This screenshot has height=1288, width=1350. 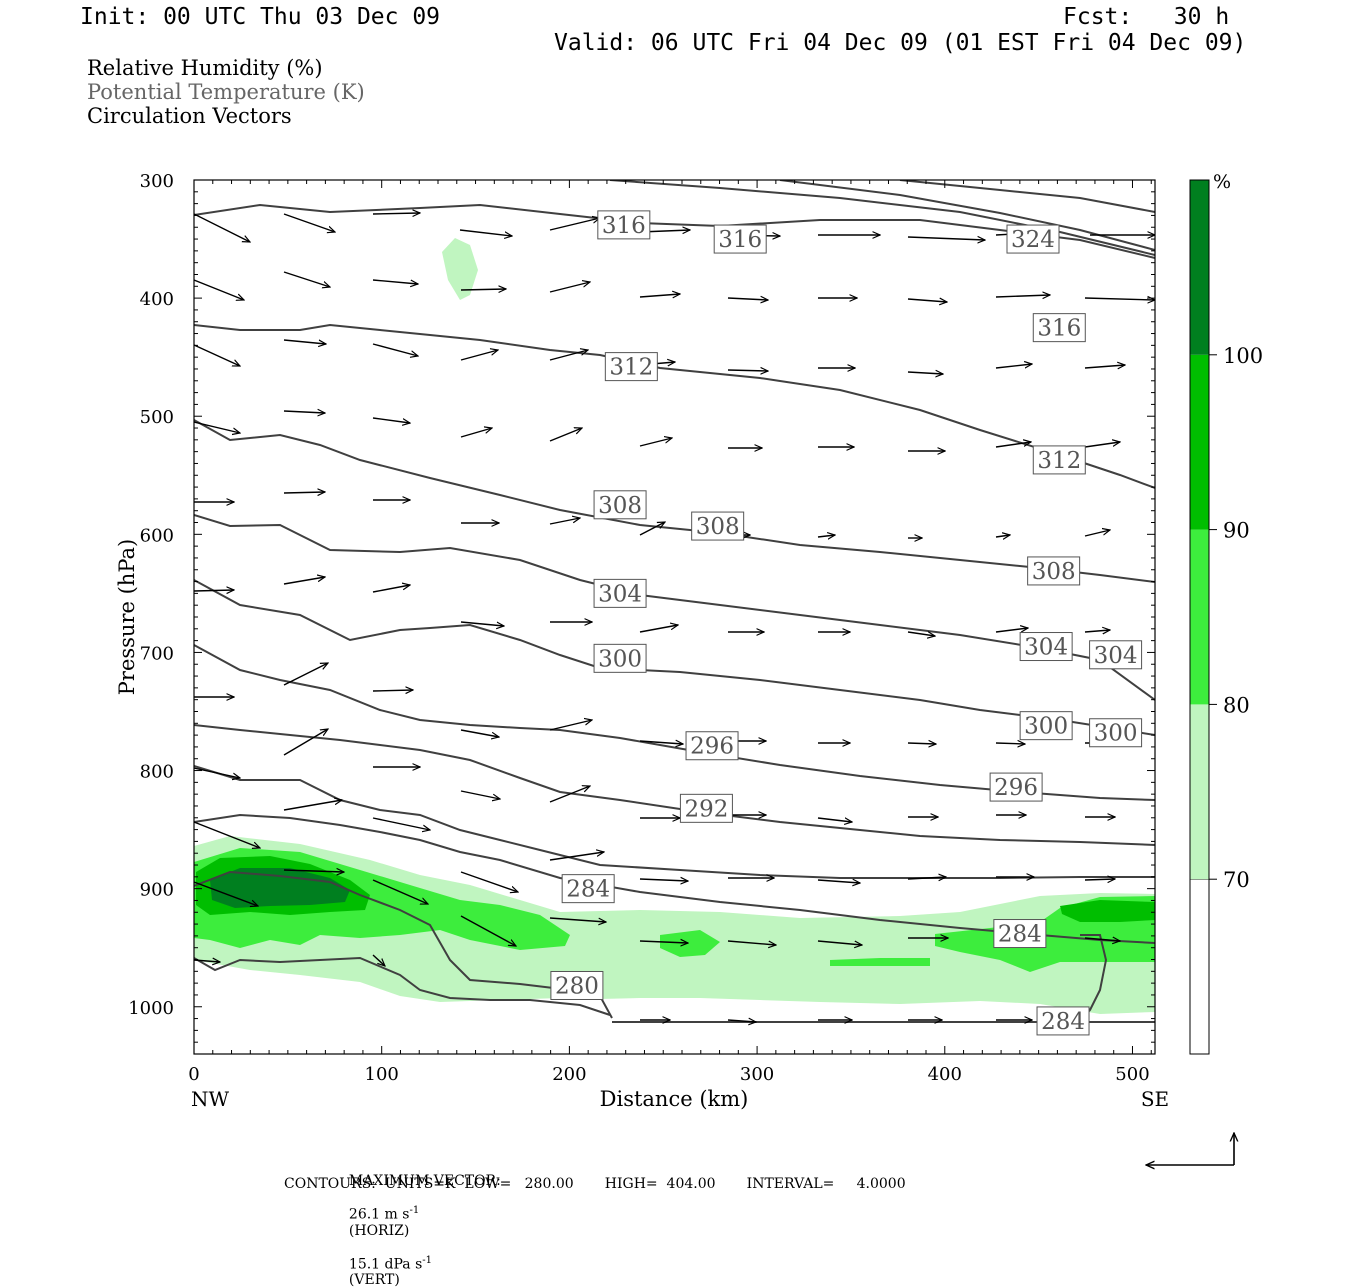 What do you see at coordinates (620, 505) in the screenshot?
I see `contour-label: 308` at bounding box center [620, 505].